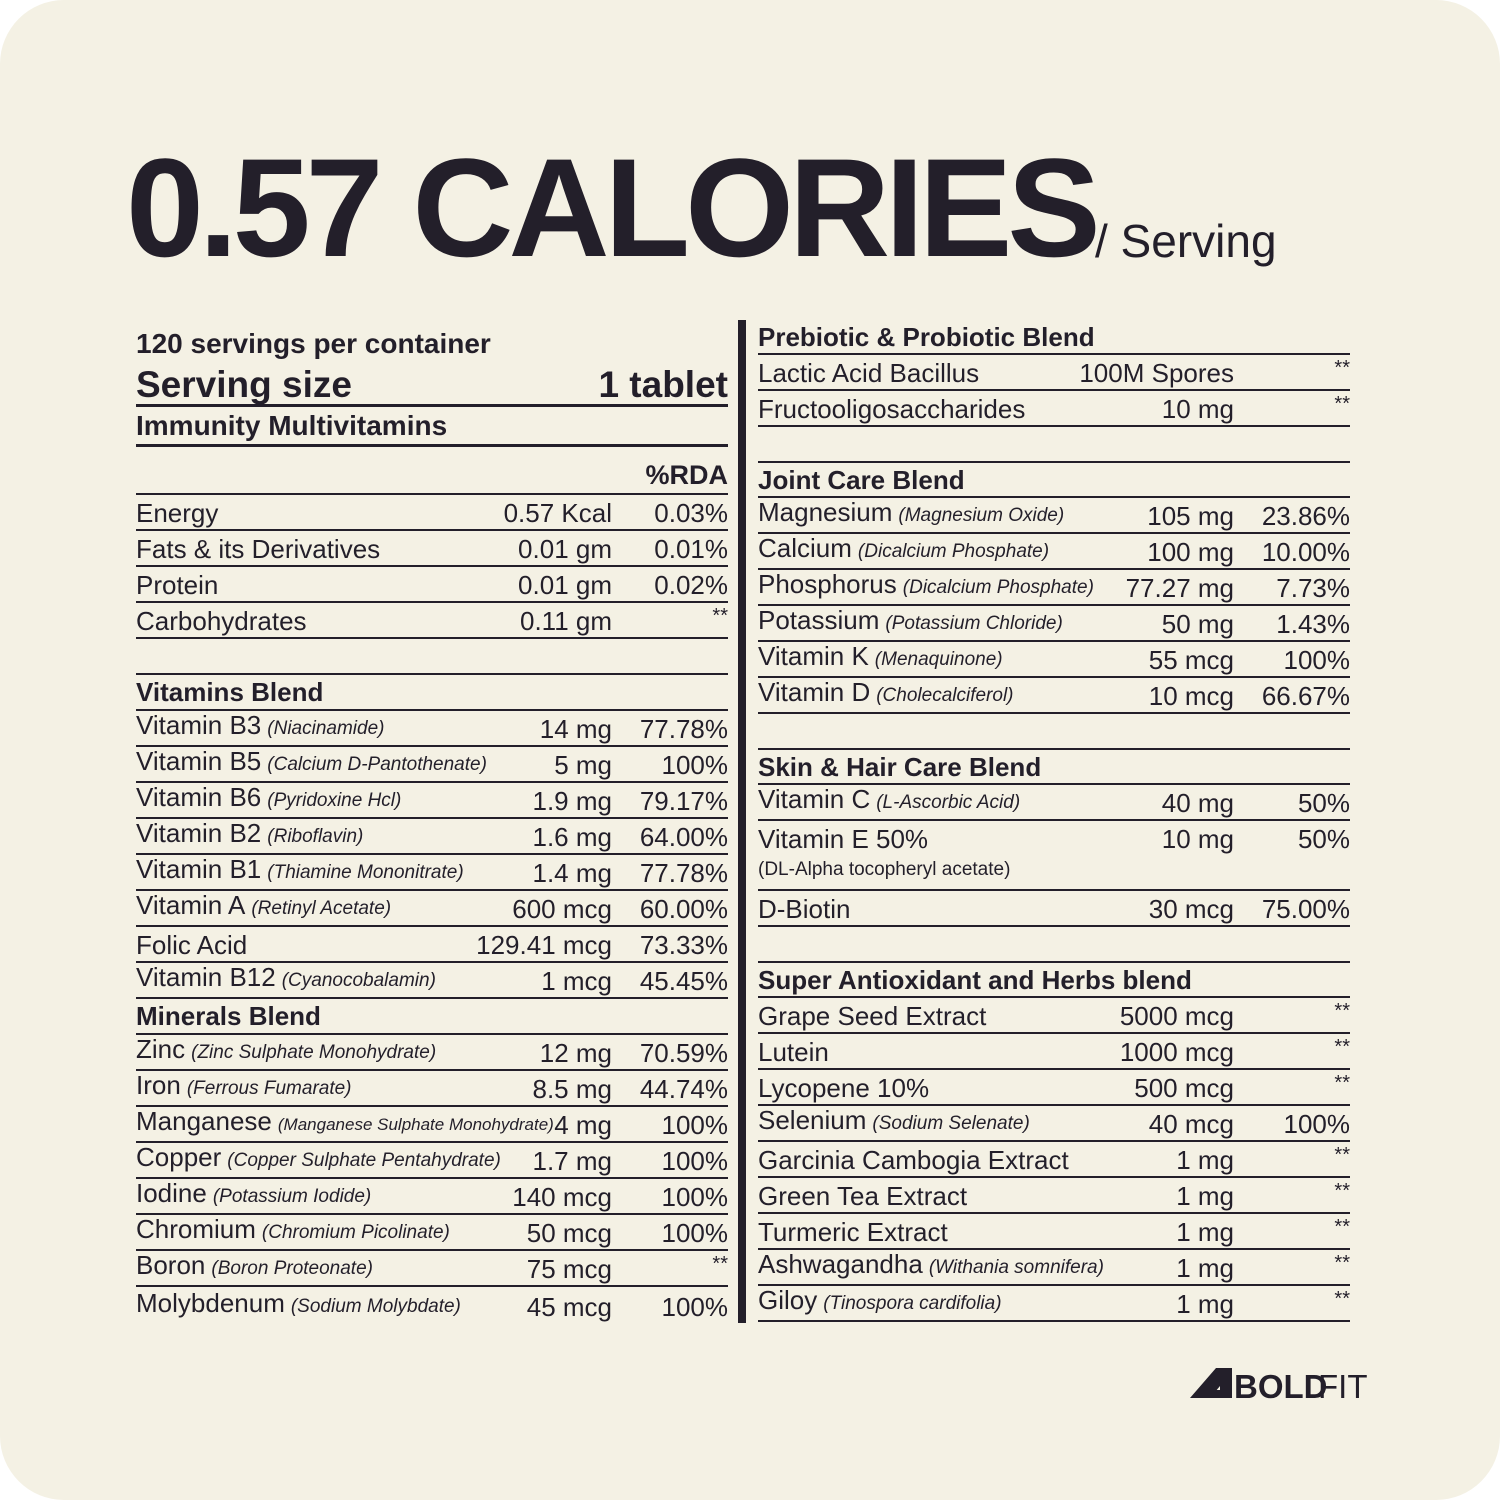  I want to click on nutrient-row: Molybdenum (Sodium Molybdate) 45 mcg 100%, so click(432, 1305).